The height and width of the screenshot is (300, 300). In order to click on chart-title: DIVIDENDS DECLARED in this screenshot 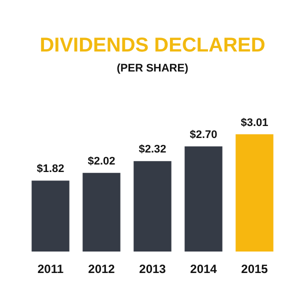, I will do `click(153, 45)`.